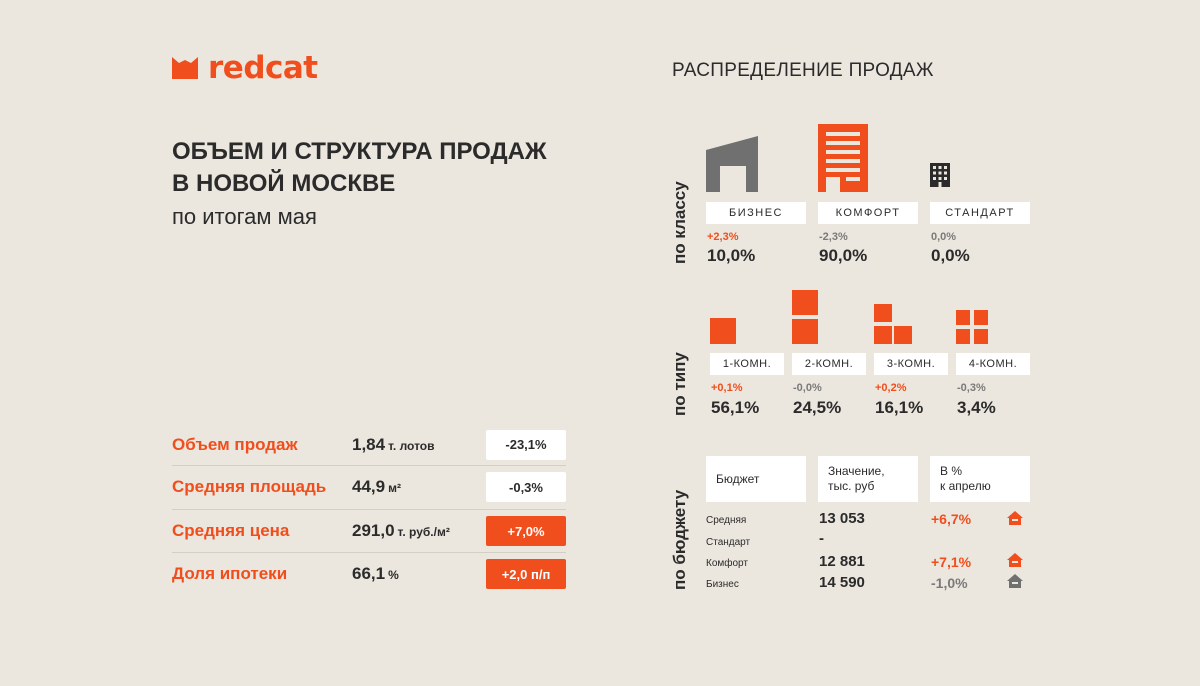  What do you see at coordinates (756, 479) in the screenshot?
I see `budget-header-segment: Бюджет` at bounding box center [756, 479].